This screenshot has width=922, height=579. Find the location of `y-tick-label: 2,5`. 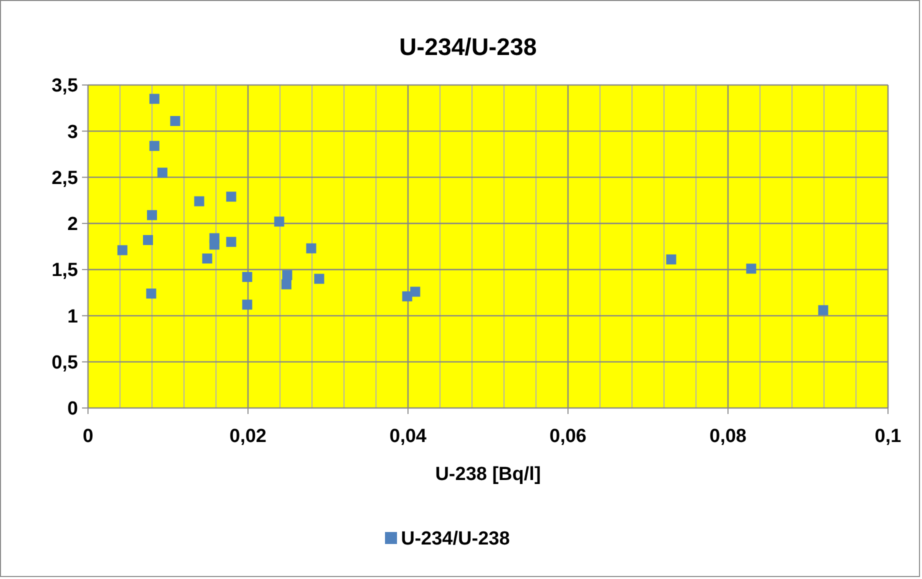

y-tick-label: 2,5 is located at coordinates (65, 178).